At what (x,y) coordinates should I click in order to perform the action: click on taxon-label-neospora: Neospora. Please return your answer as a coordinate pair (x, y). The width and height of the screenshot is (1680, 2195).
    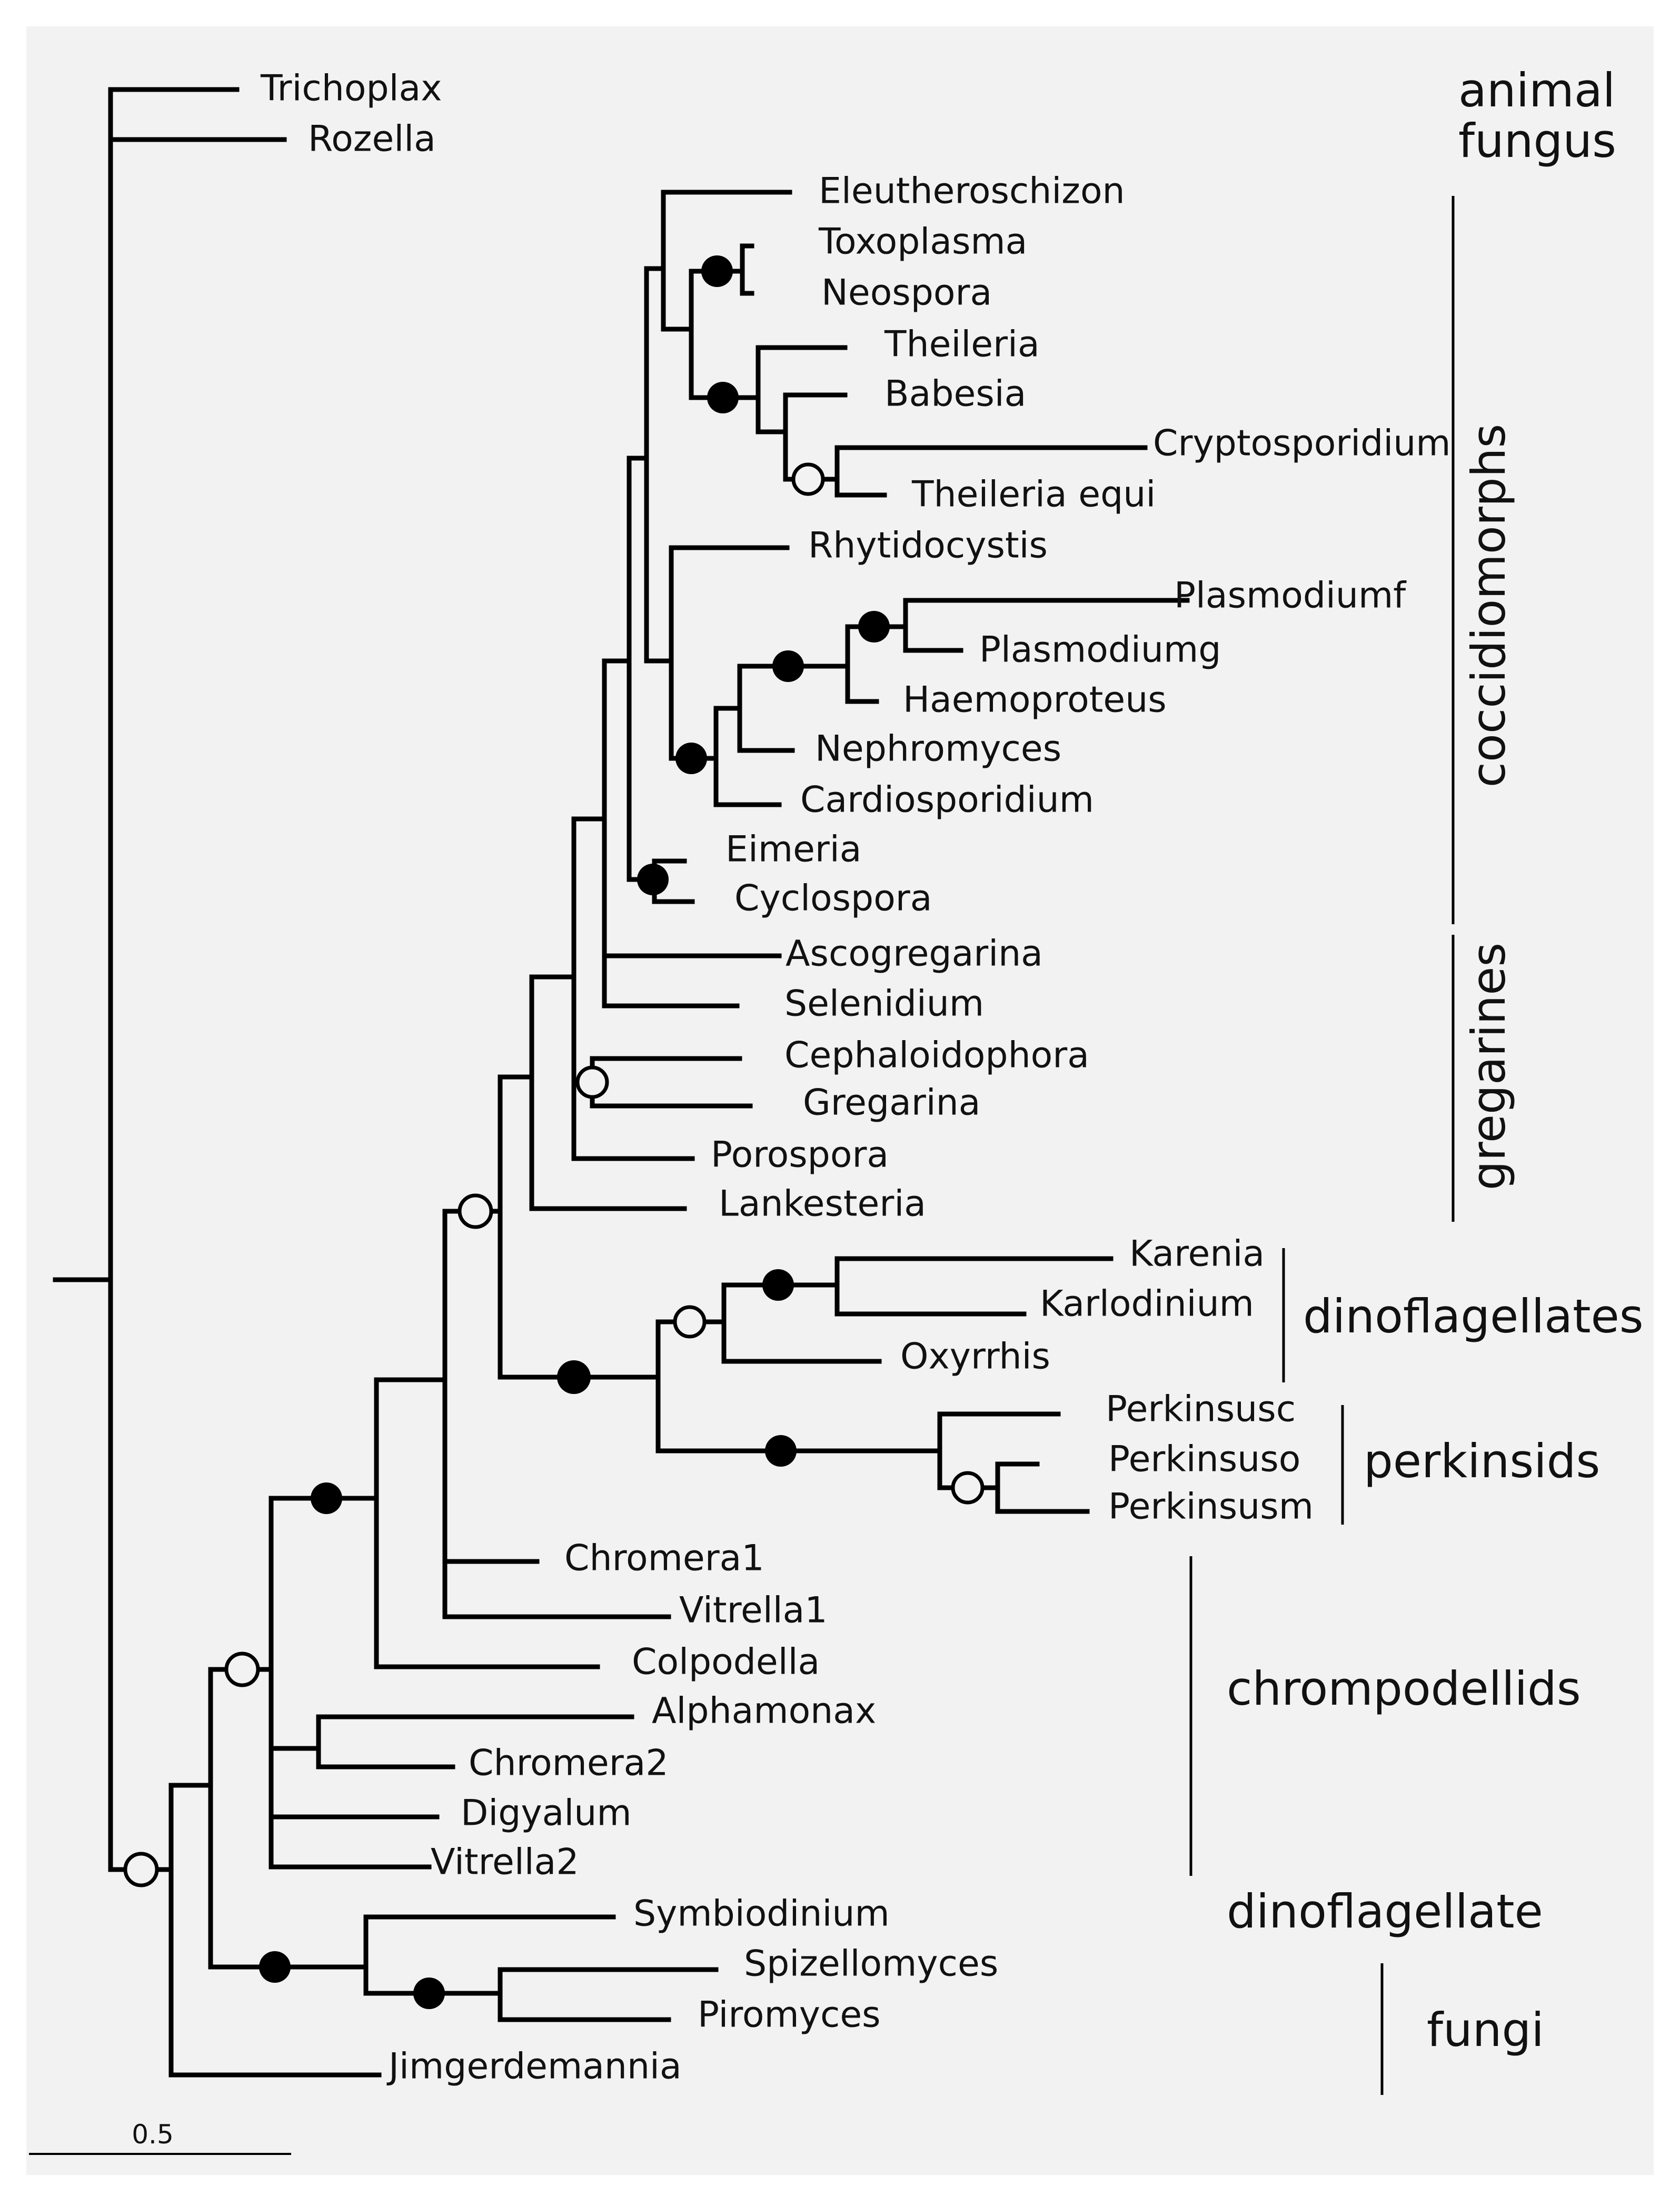
    Looking at the image, I should click on (906, 293).